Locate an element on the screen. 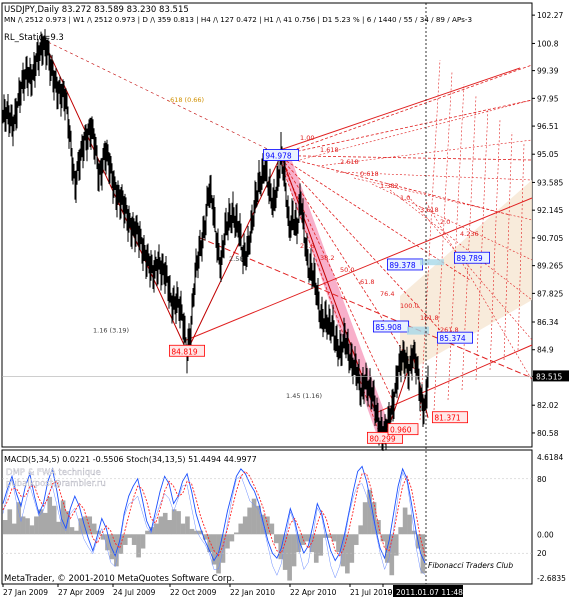  price-tick-label: 92.145 is located at coordinates (550, 210).